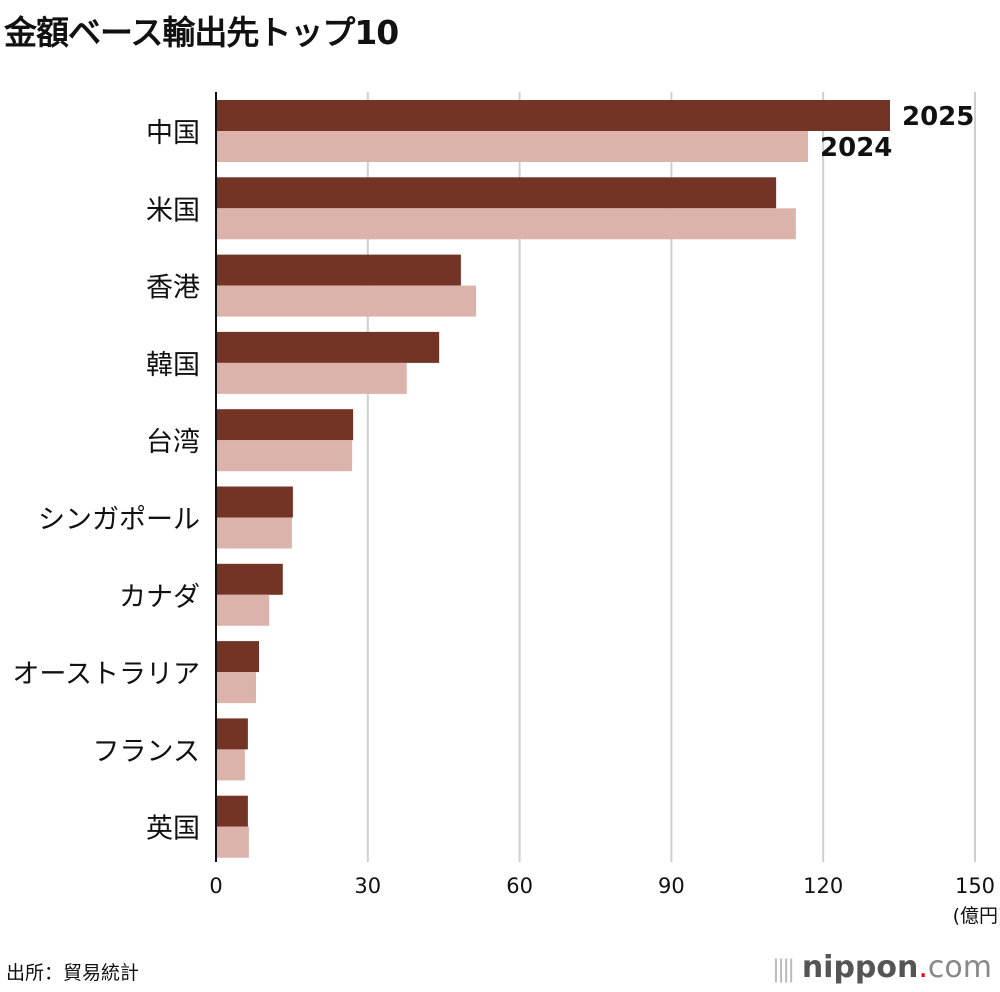 Image resolution: width=1000 pixels, height=992 pixels. Describe the element at coordinates (119, 520) in the screenshot. I see `category-label: シンガポール` at that location.